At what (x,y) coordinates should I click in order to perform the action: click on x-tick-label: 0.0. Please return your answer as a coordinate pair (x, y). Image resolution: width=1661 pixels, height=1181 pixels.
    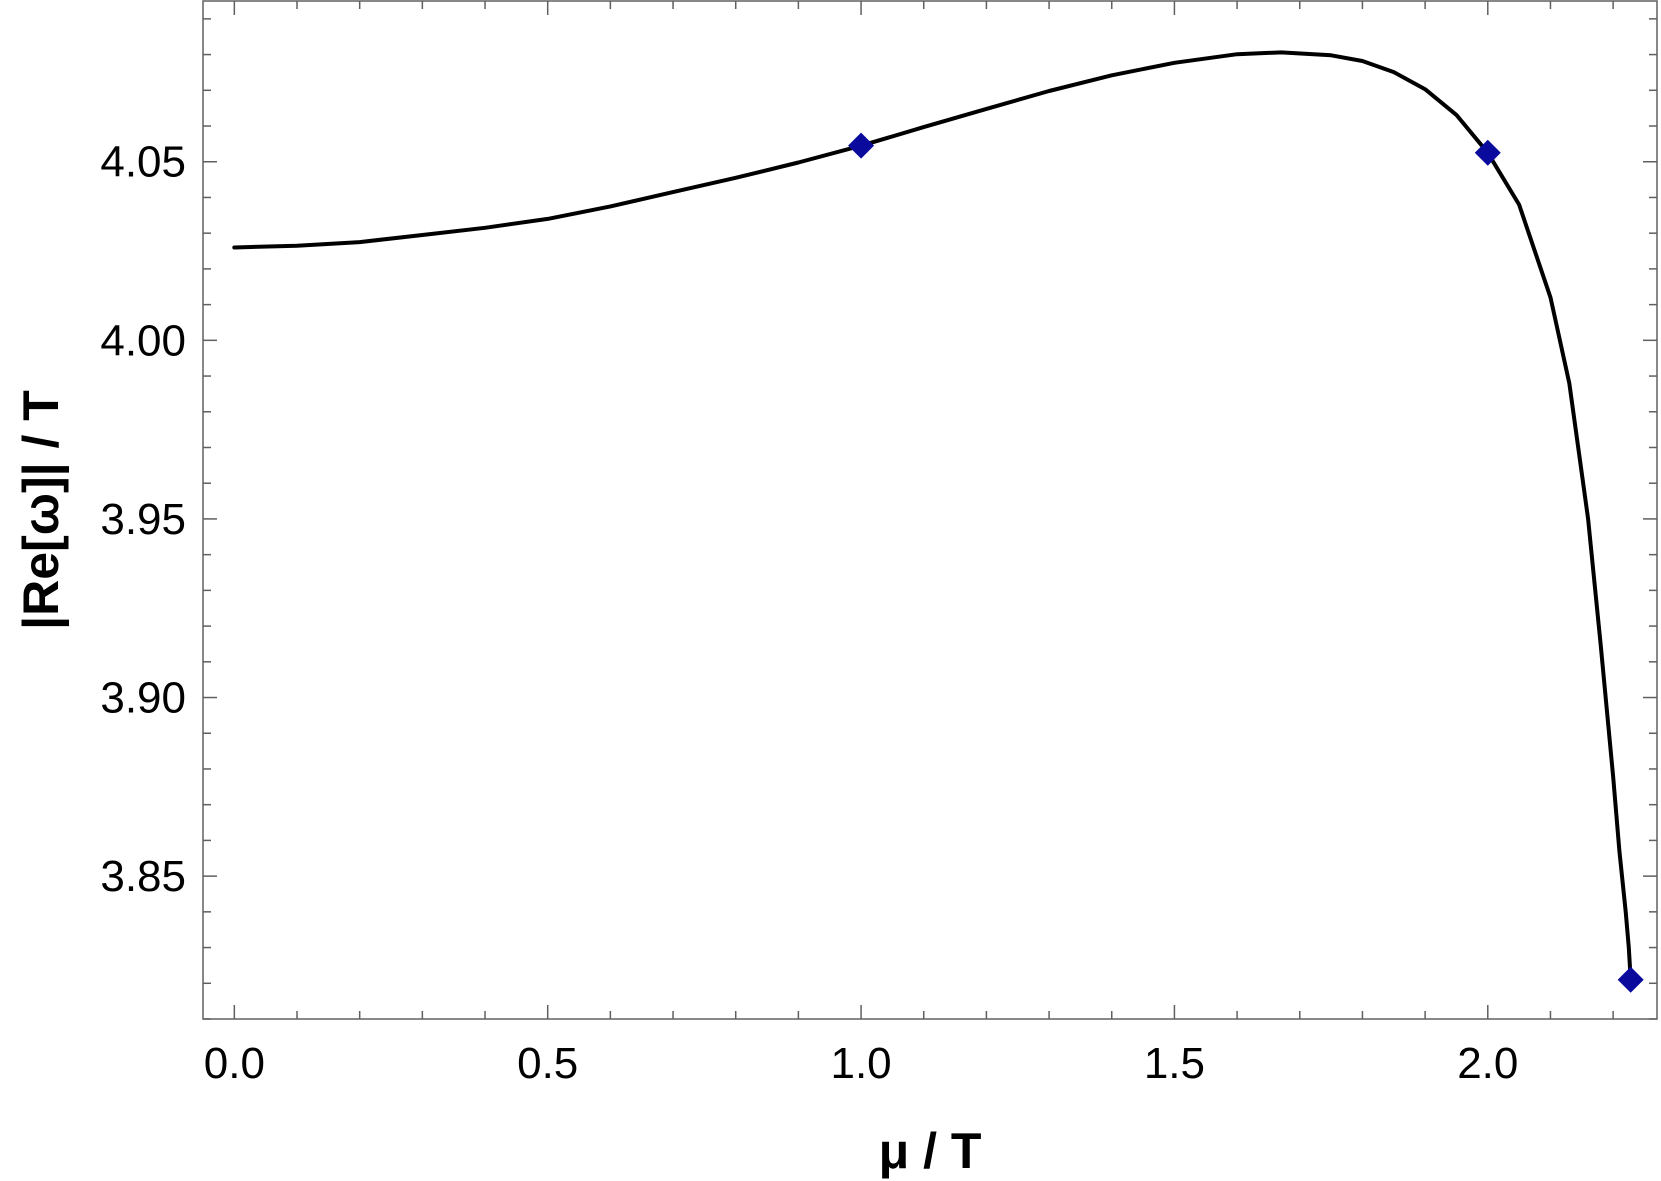
    Looking at the image, I should click on (234, 1063).